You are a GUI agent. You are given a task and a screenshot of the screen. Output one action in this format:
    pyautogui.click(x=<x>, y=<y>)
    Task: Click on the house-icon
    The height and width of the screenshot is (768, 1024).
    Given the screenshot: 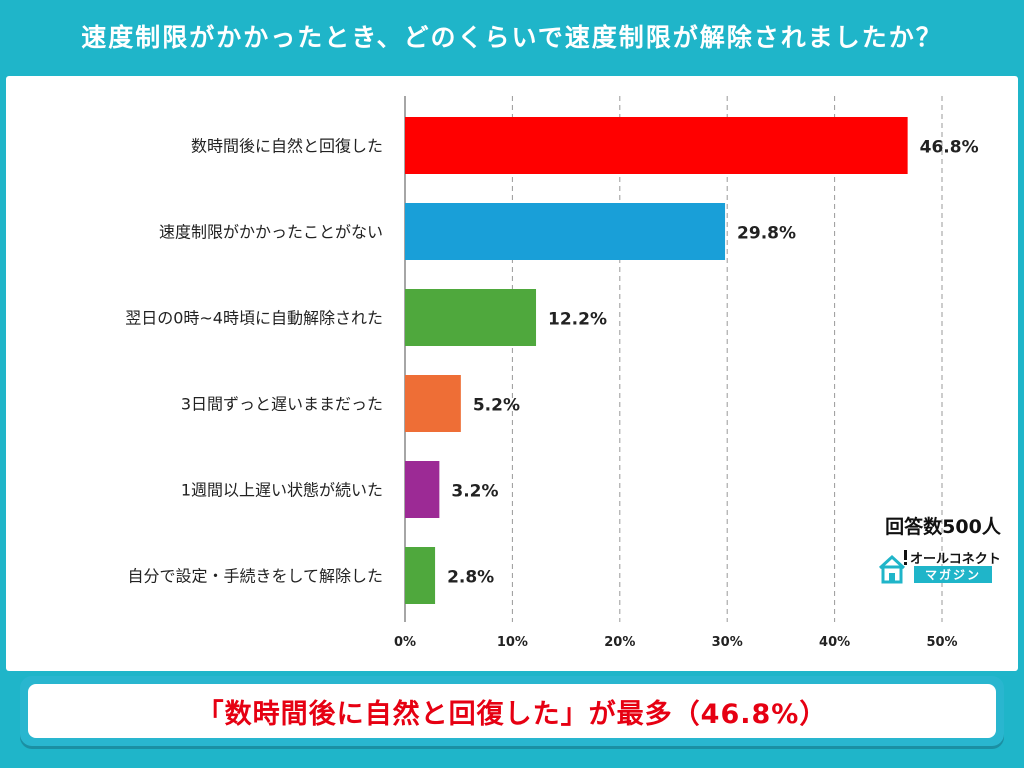 What is the action you would take?
    pyautogui.click(x=892, y=567)
    